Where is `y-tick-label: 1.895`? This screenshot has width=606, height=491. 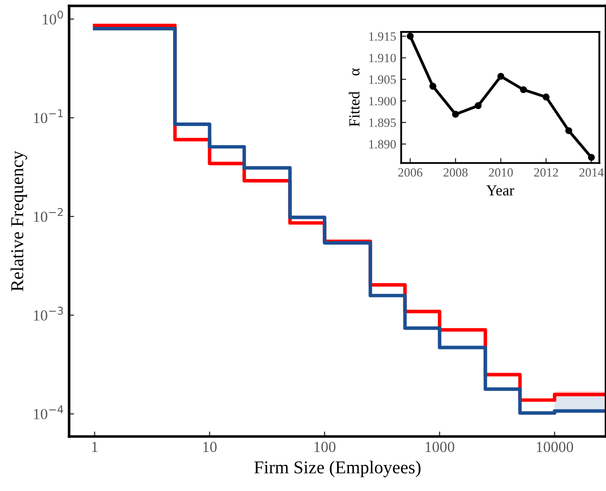 y-tick-label: 1.895 is located at coordinates (382, 122).